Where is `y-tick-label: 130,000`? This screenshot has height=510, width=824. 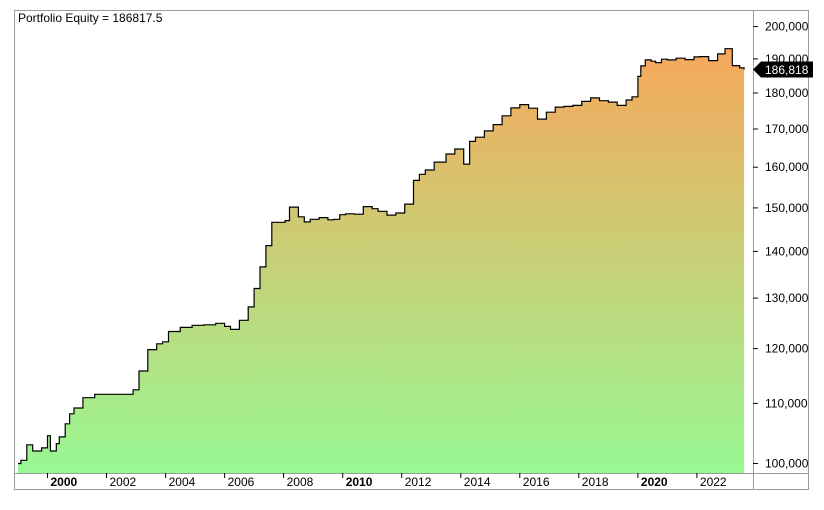 y-tick-label: 130,000 is located at coordinates (787, 298).